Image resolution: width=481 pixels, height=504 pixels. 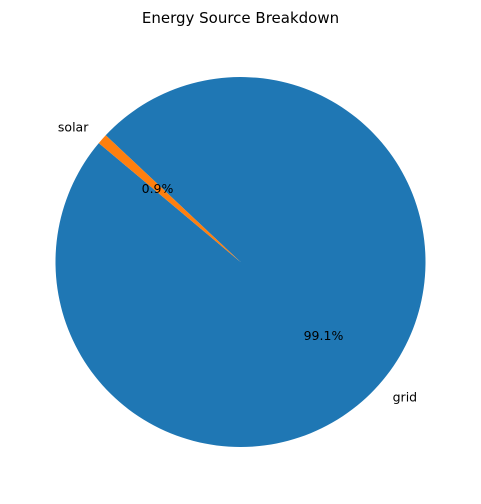 What do you see at coordinates (158, 188) in the screenshot?
I see `percent-label-solar: 0.9%` at bounding box center [158, 188].